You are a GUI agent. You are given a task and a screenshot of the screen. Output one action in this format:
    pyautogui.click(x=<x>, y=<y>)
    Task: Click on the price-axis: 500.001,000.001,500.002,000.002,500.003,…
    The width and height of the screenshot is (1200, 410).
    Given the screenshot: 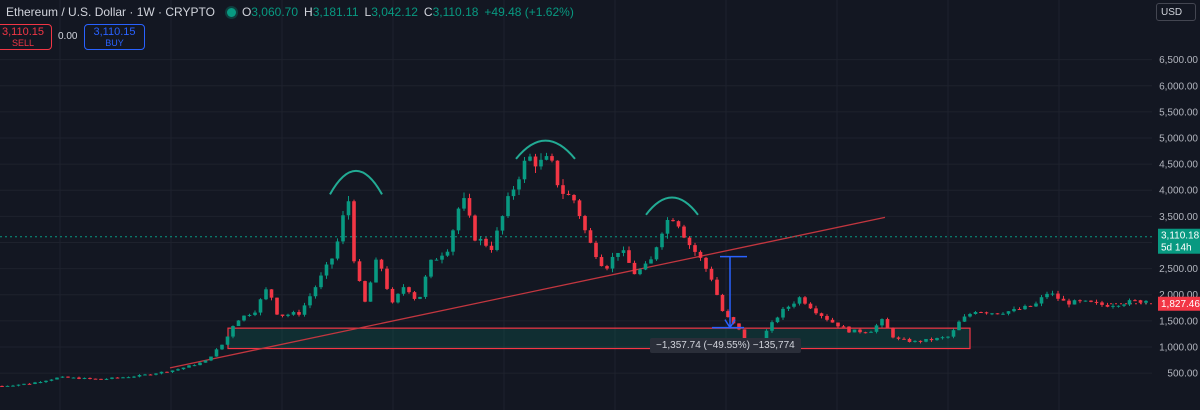 What is the action you would take?
    pyautogui.click(x=1176, y=205)
    